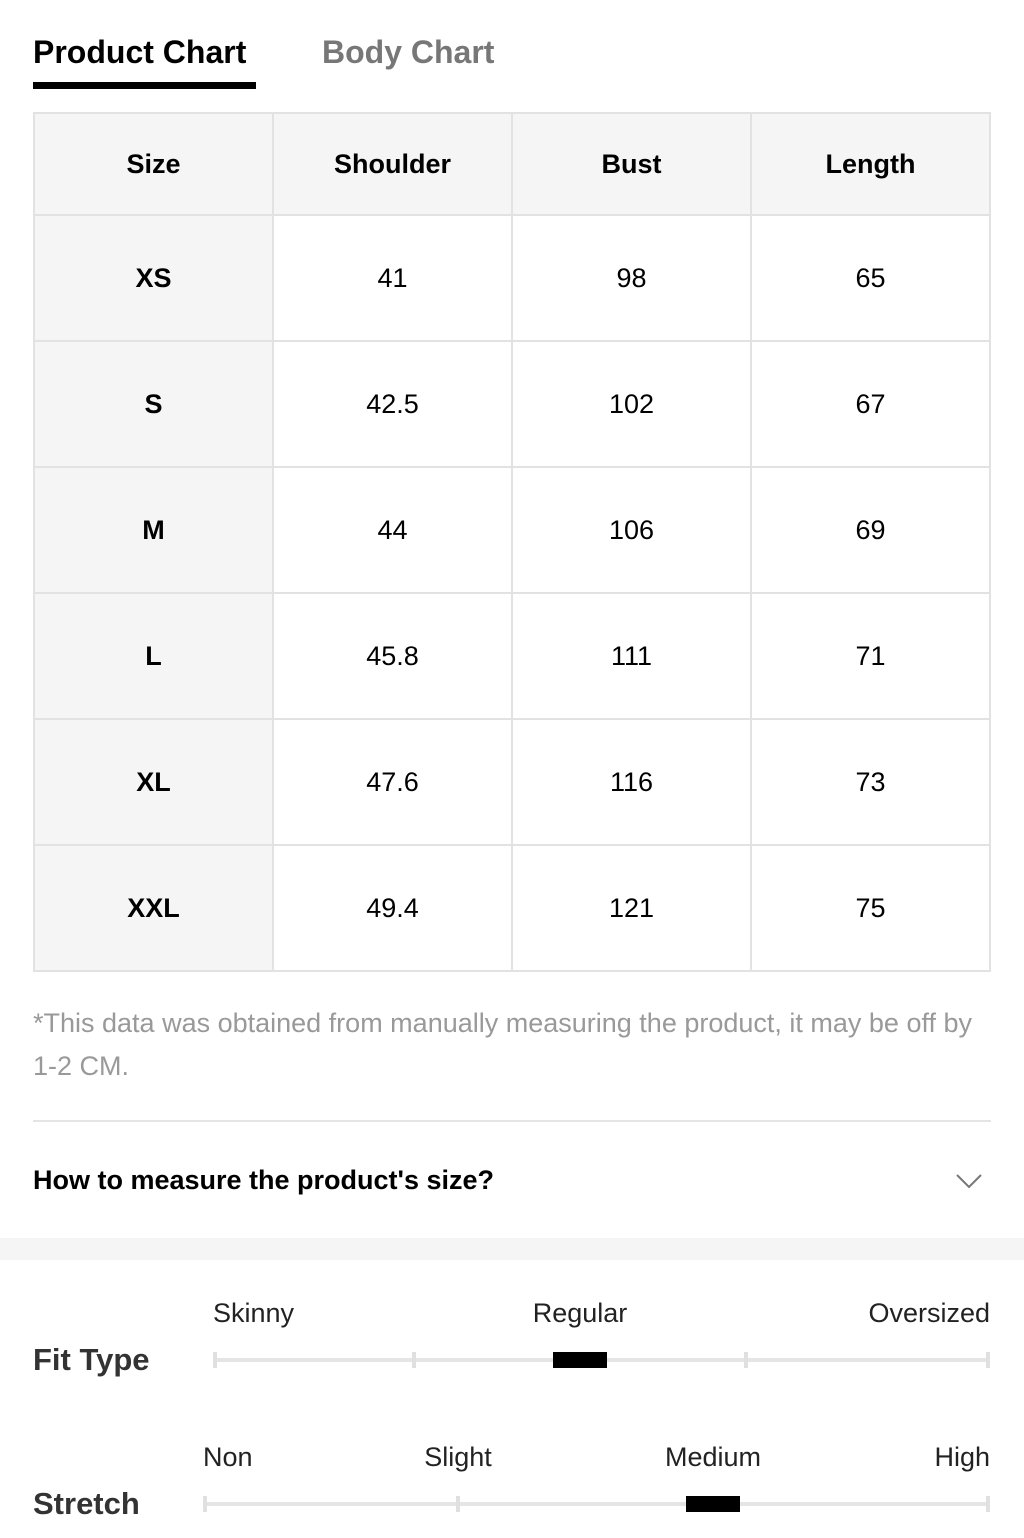  I want to click on scale-title: Stretch, so click(86, 1503).